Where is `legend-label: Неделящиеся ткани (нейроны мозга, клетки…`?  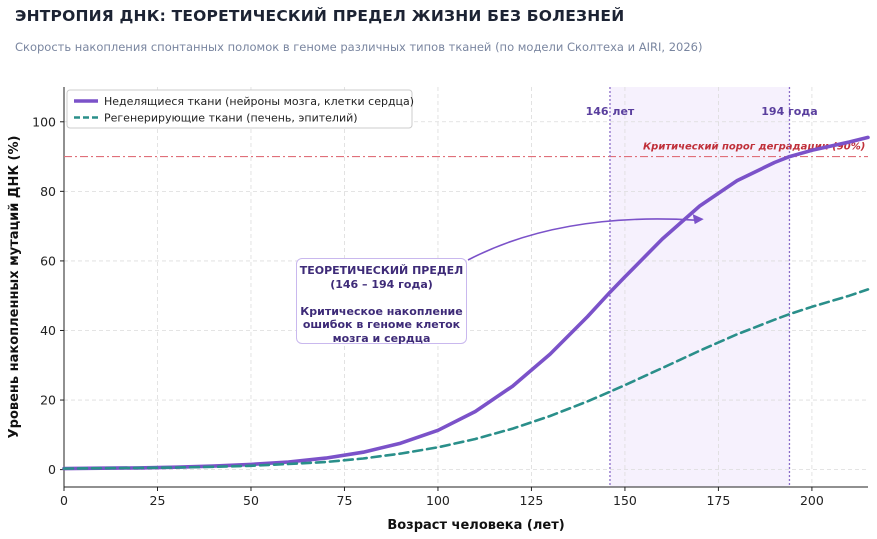
legend-label: Неделящиеся ткани (нейроны мозга, клетки… is located at coordinates (259, 101).